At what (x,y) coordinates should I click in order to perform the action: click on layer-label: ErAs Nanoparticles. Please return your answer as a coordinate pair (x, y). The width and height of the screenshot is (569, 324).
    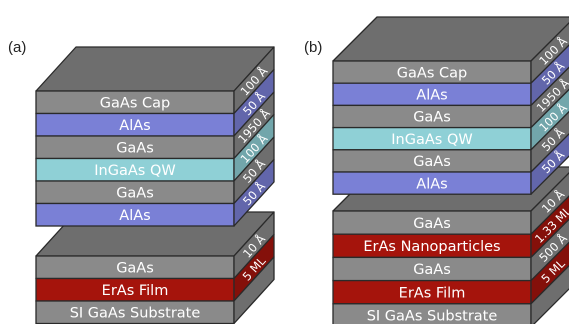
    Looking at the image, I should click on (431, 247).